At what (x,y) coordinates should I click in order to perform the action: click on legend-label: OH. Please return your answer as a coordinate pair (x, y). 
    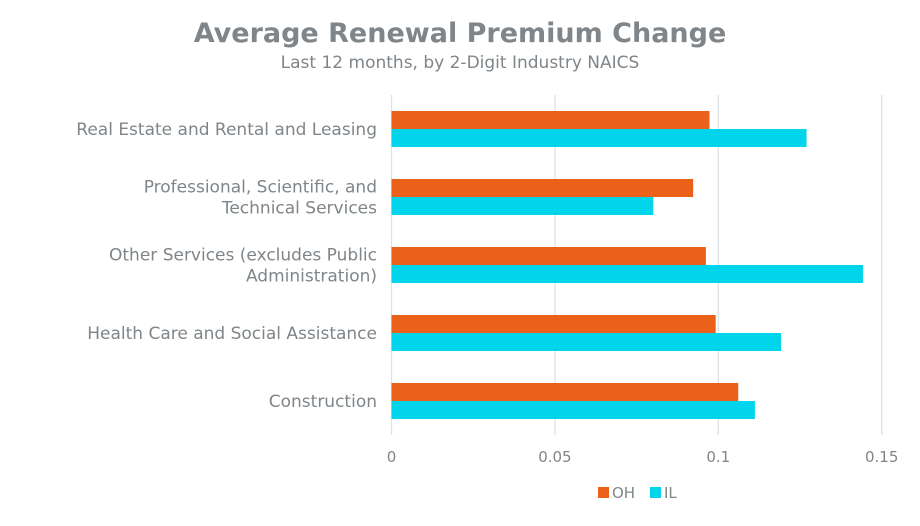
    Looking at the image, I should click on (623, 493).